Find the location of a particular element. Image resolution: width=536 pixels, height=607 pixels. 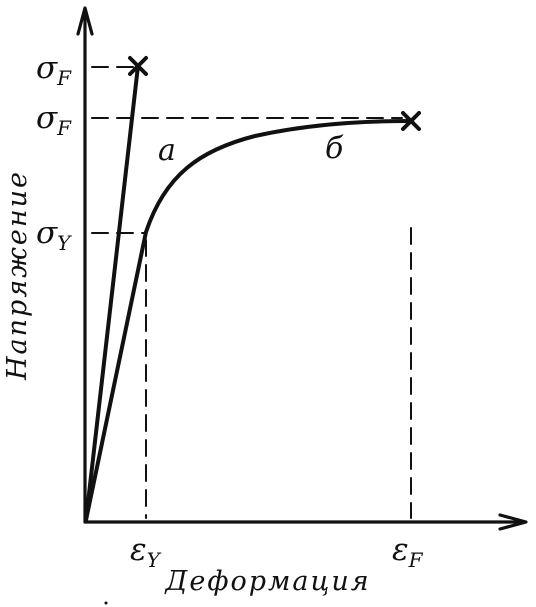

y-axis-title: Напряжение is located at coordinates (17, 275).